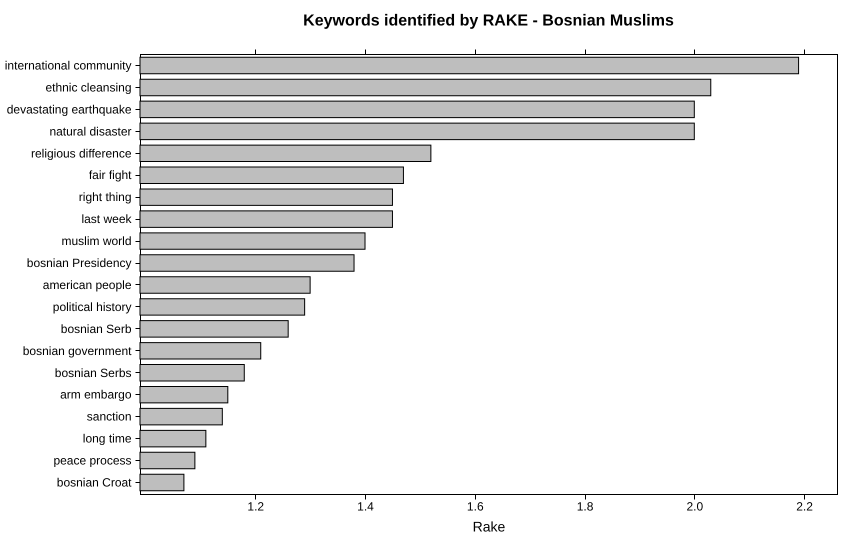 The width and height of the screenshot is (862, 560). Describe the element at coordinates (107, 439) in the screenshot. I see `y-tick-label: long time` at that location.